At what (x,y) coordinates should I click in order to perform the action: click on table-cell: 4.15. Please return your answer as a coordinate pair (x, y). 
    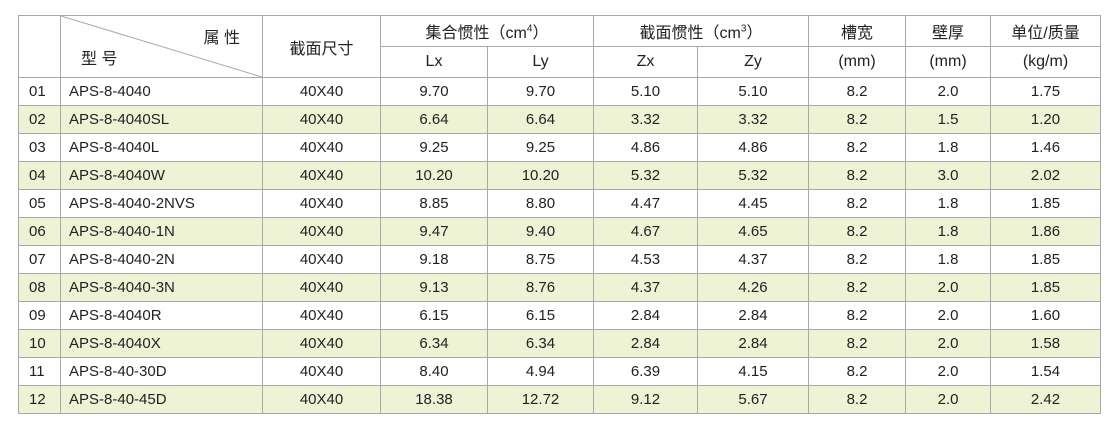
    Looking at the image, I should click on (753, 371).